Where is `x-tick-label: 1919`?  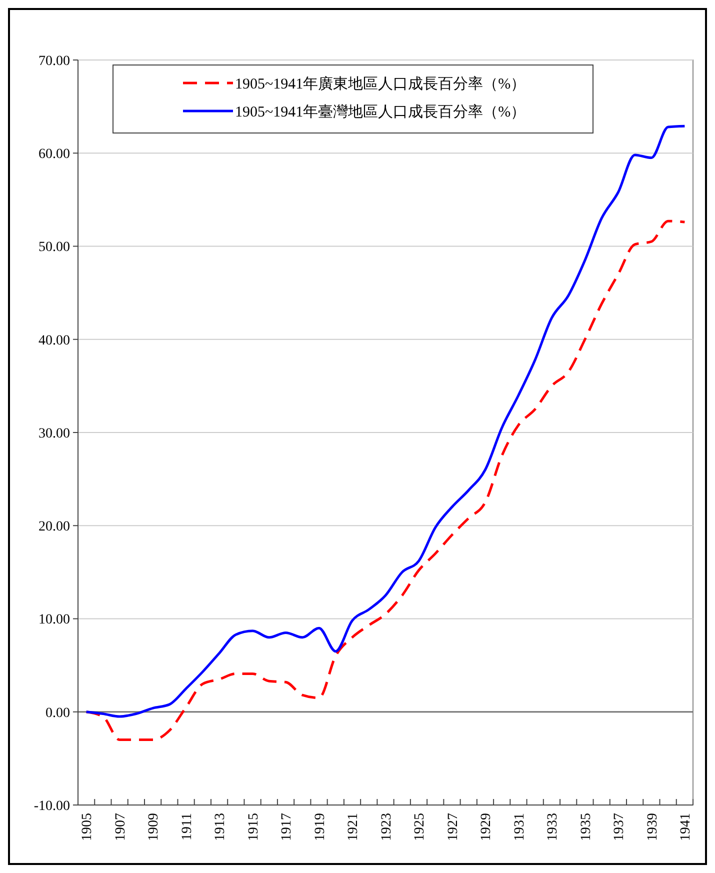
x-tick-label: 1919 is located at coordinates (320, 827).